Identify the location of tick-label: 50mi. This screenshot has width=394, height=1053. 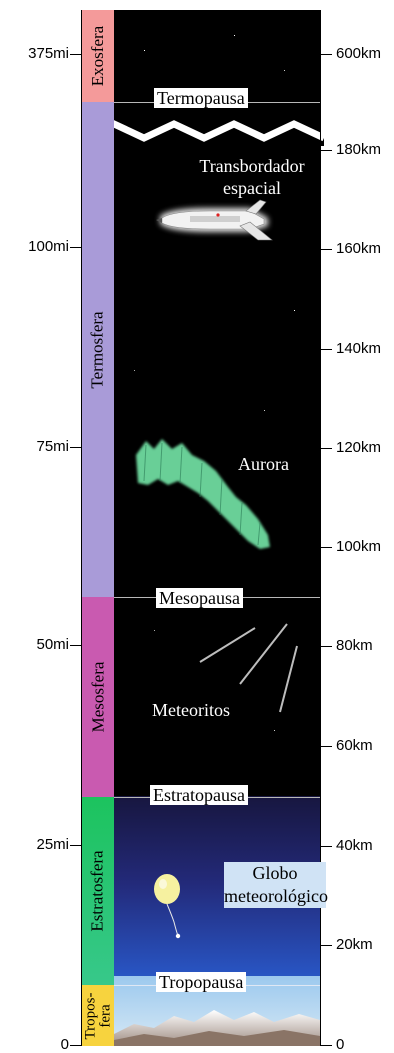
(52, 644).